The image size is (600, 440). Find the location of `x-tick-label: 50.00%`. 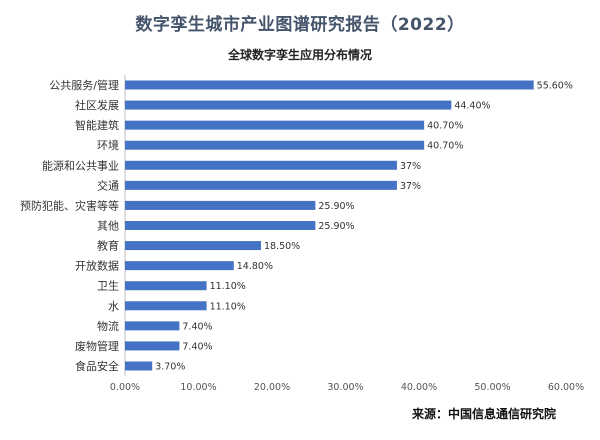

x-tick-label: 50.00% is located at coordinates (492, 387).